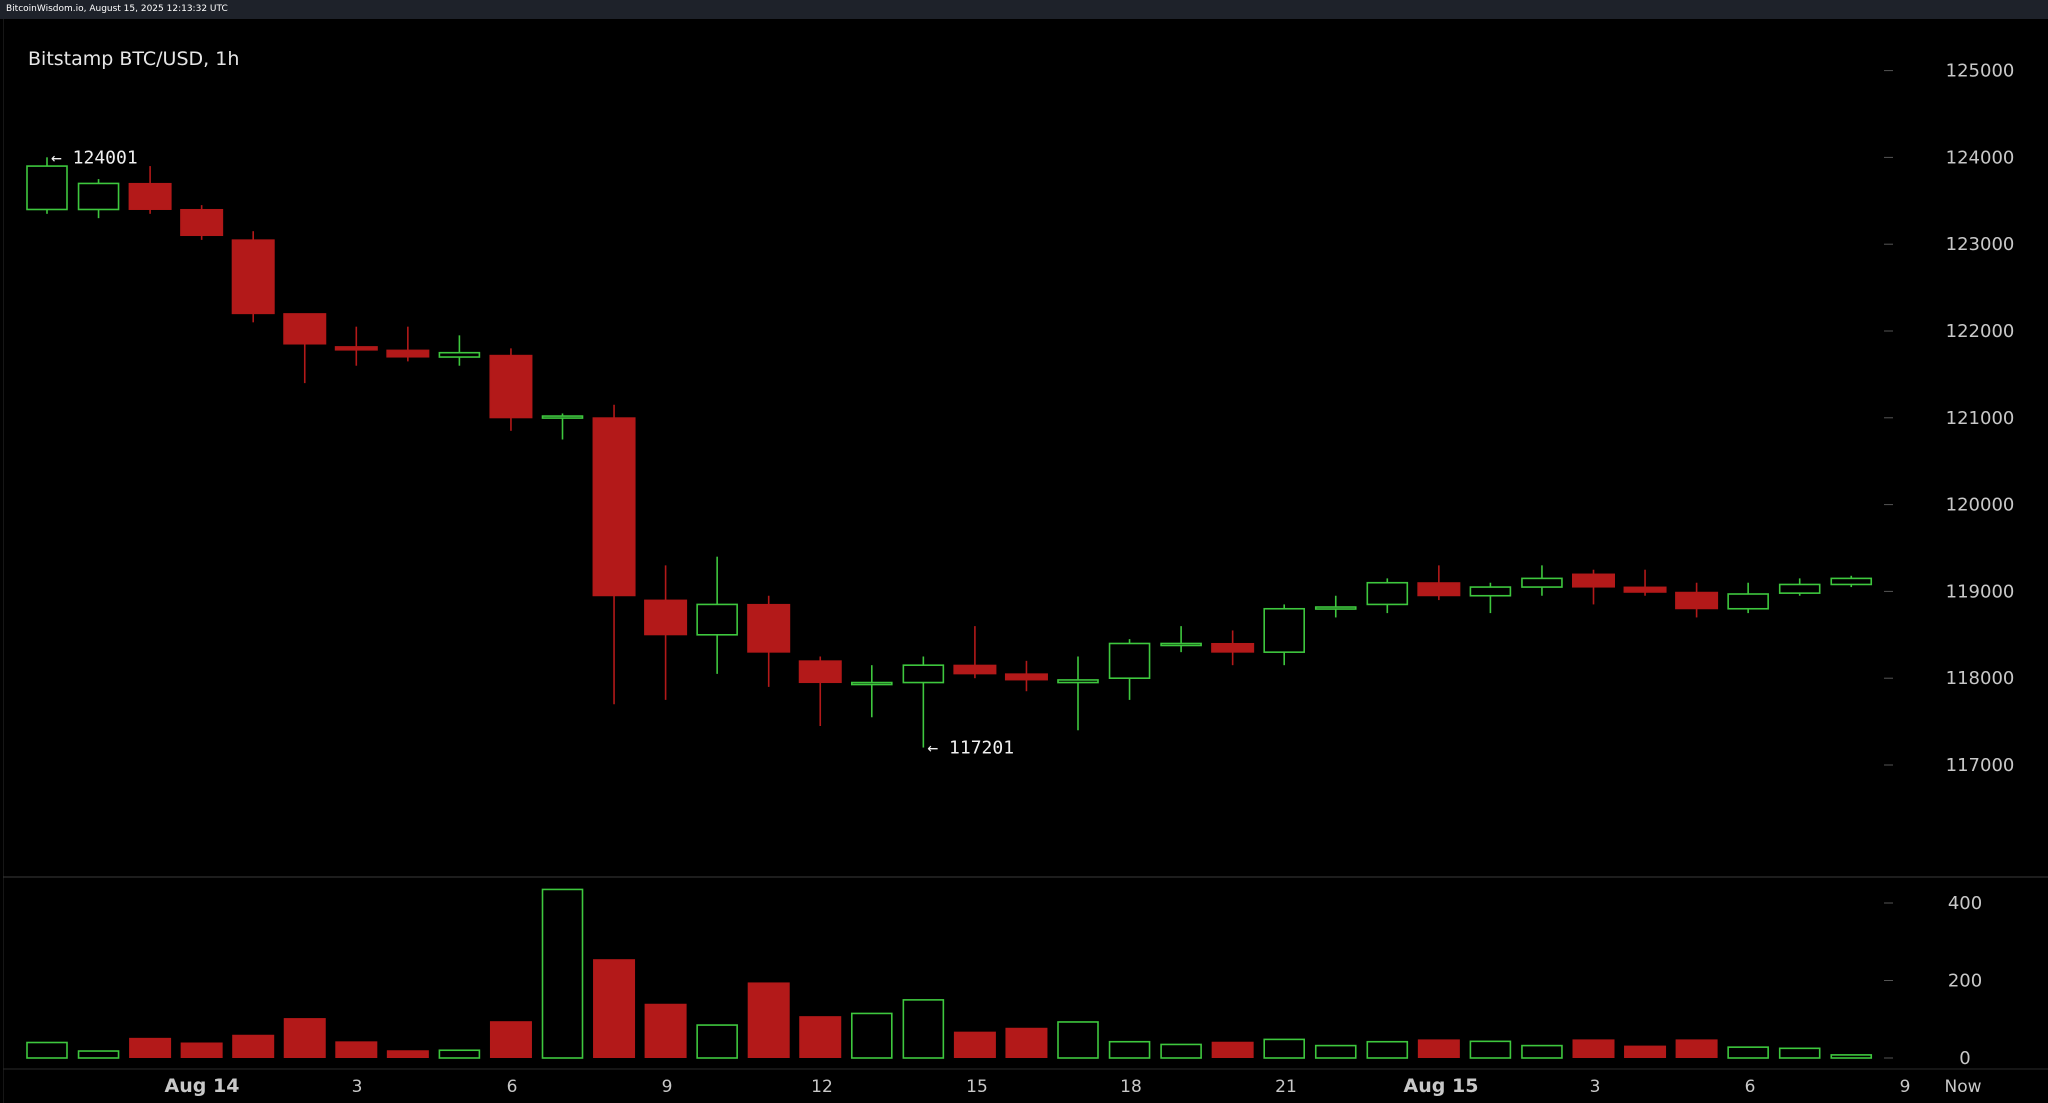 The width and height of the screenshot is (2048, 1103). I want to click on volume-axis: 0 200 400, so click(1933, 981).